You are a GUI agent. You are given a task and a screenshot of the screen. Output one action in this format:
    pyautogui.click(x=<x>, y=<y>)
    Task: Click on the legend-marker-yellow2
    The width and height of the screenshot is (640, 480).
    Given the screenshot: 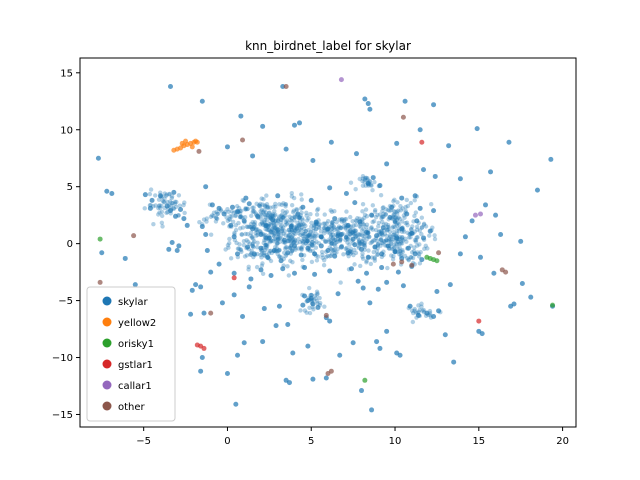 What is the action you would take?
    pyautogui.click(x=107, y=322)
    